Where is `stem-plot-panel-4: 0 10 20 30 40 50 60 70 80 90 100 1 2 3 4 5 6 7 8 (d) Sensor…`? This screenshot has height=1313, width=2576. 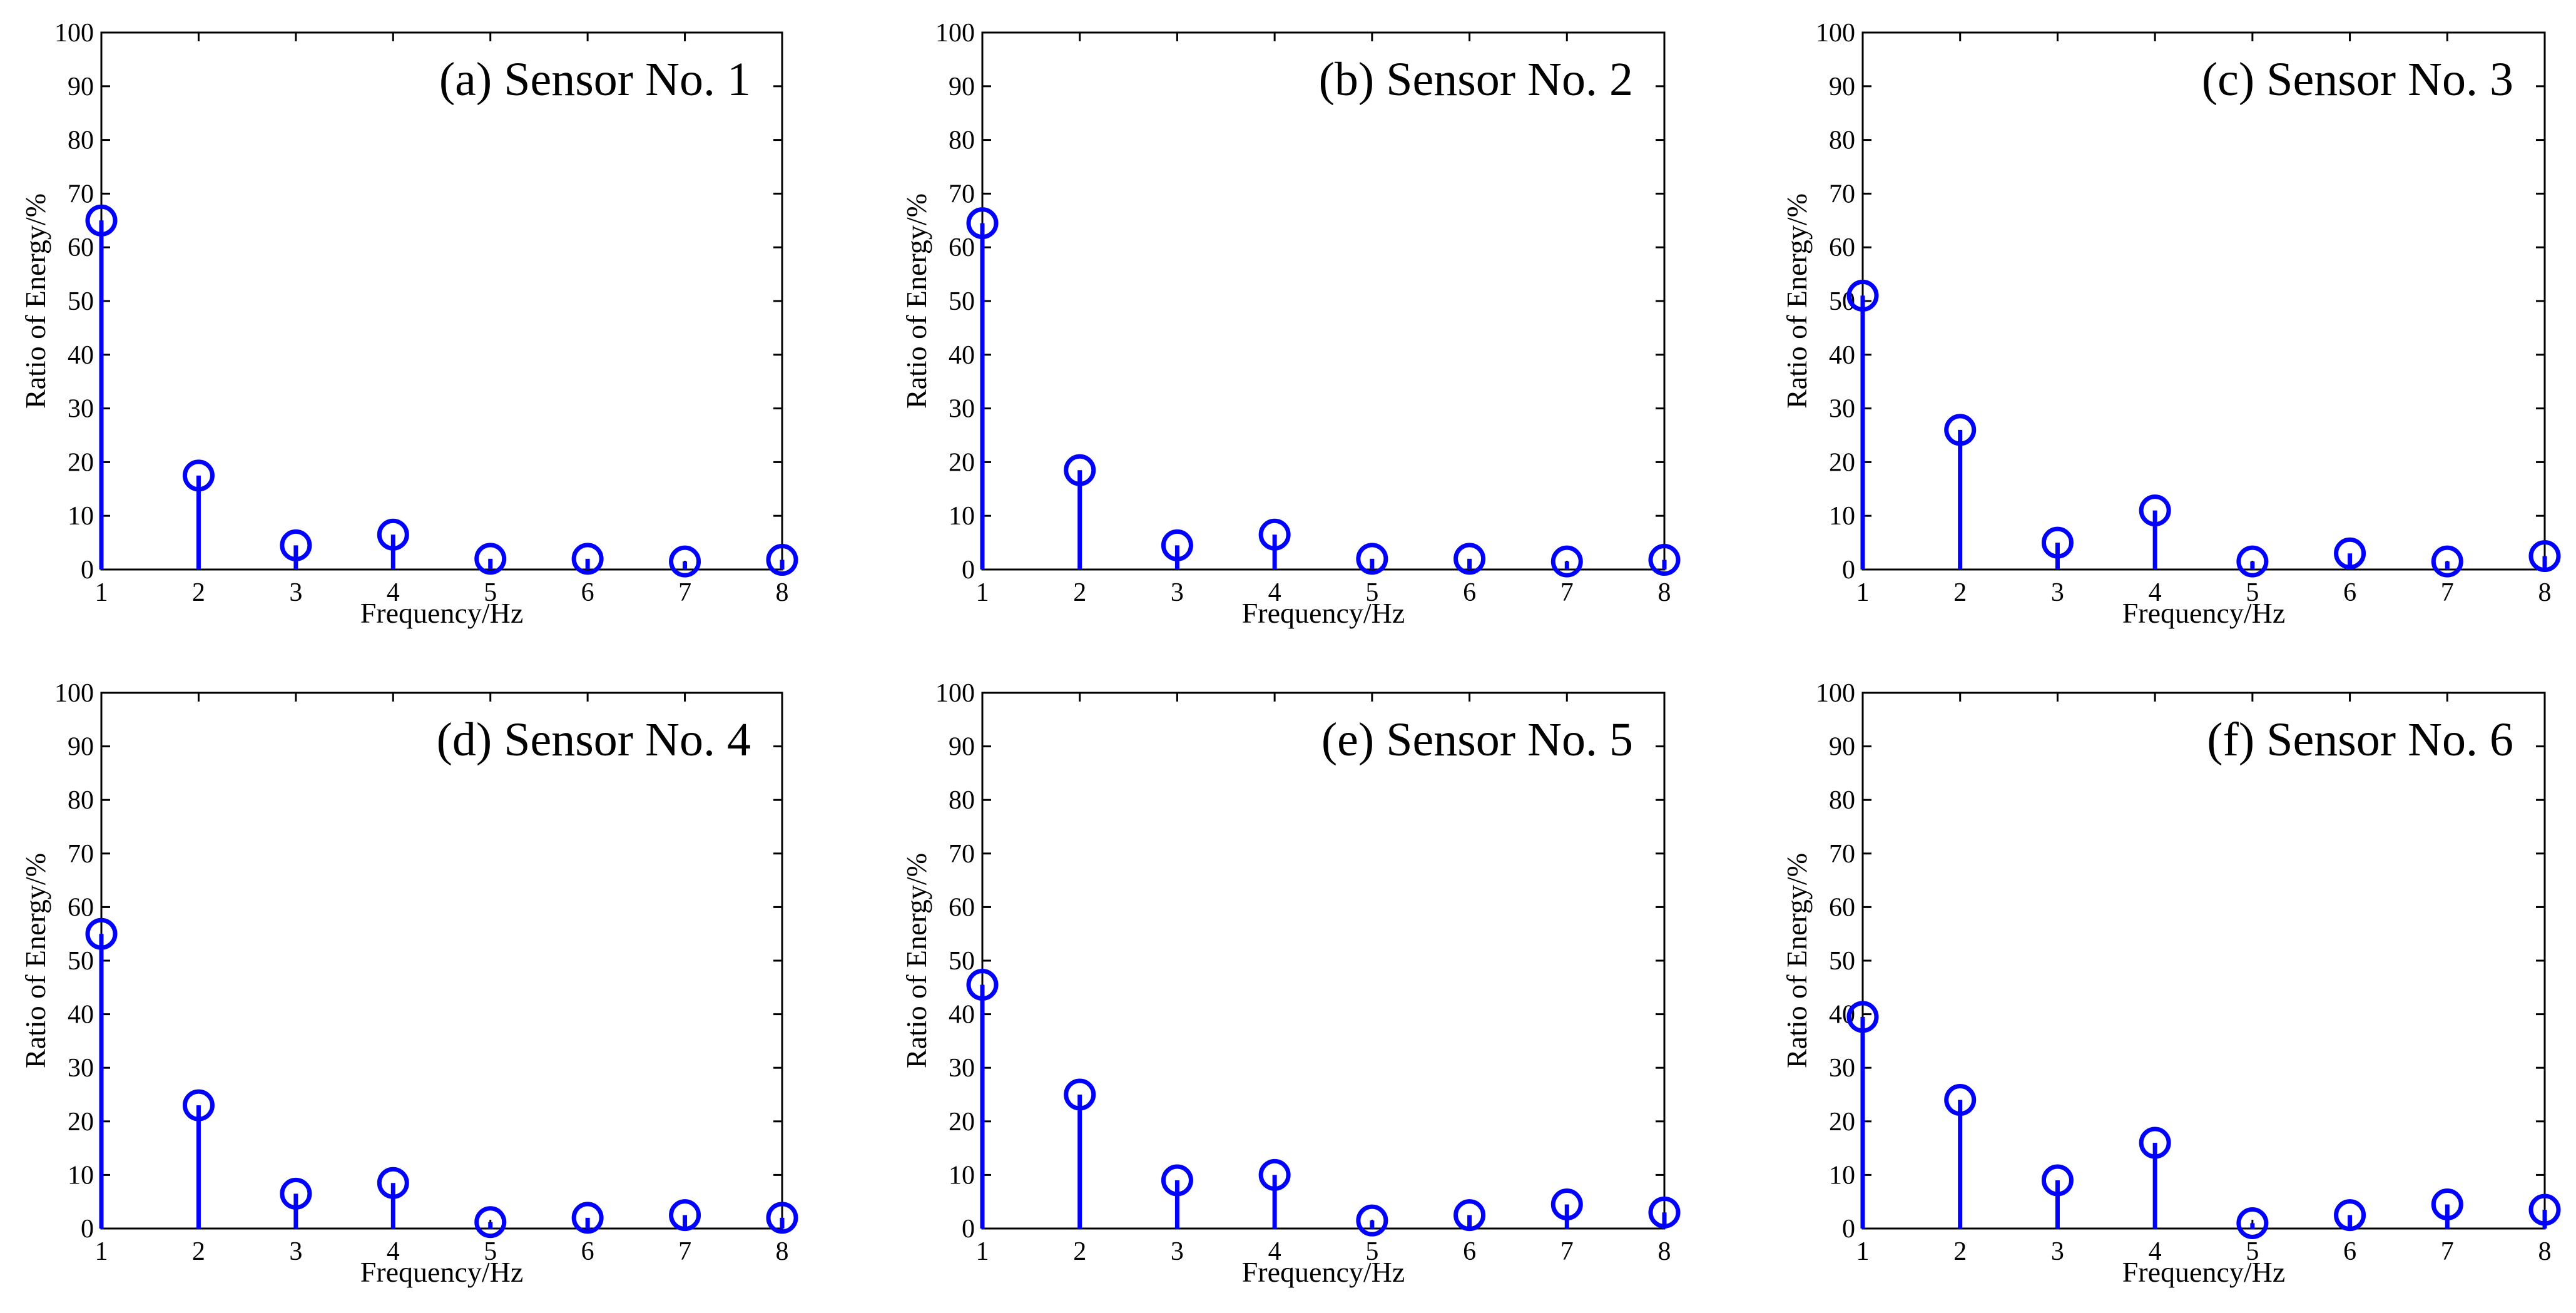 stem-plot-panel-4: 0 10 20 30 40 50 60 70 80 90 100 1 2 3 4 5 6 7 8 (d) Sensor… is located at coordinates (409, 983).